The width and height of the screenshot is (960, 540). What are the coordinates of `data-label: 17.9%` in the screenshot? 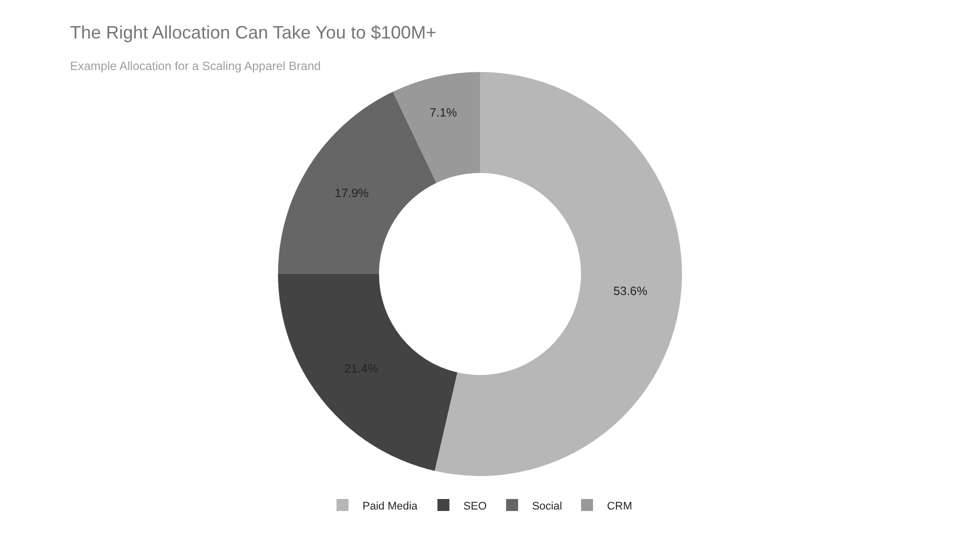 It's located at (352, 193).